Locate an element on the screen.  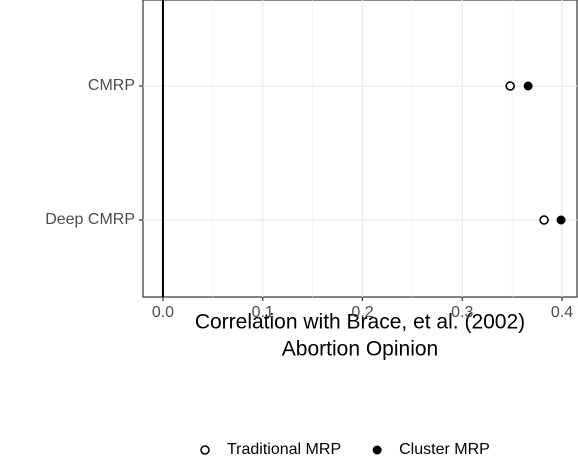
x-tick-label: 0.0 is located at coordinates (163, 312).